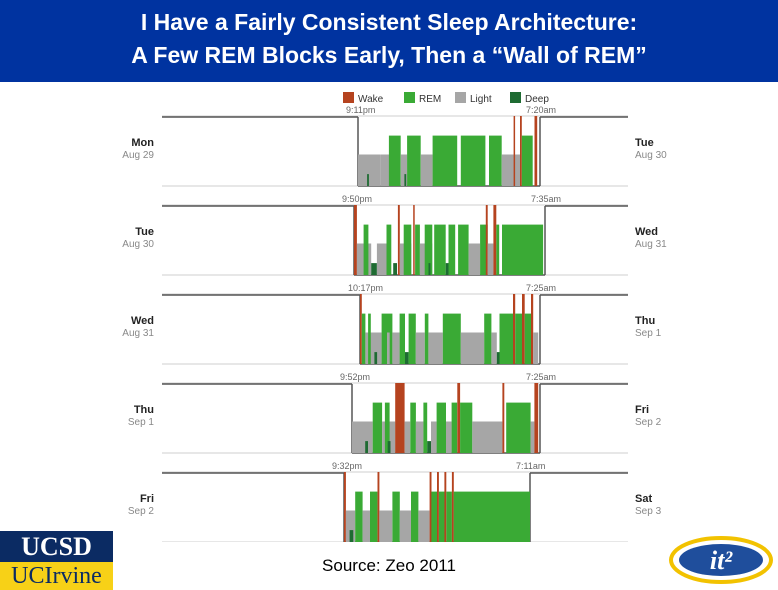  I want to click on end-day-label: Thu, so click(645, 321).